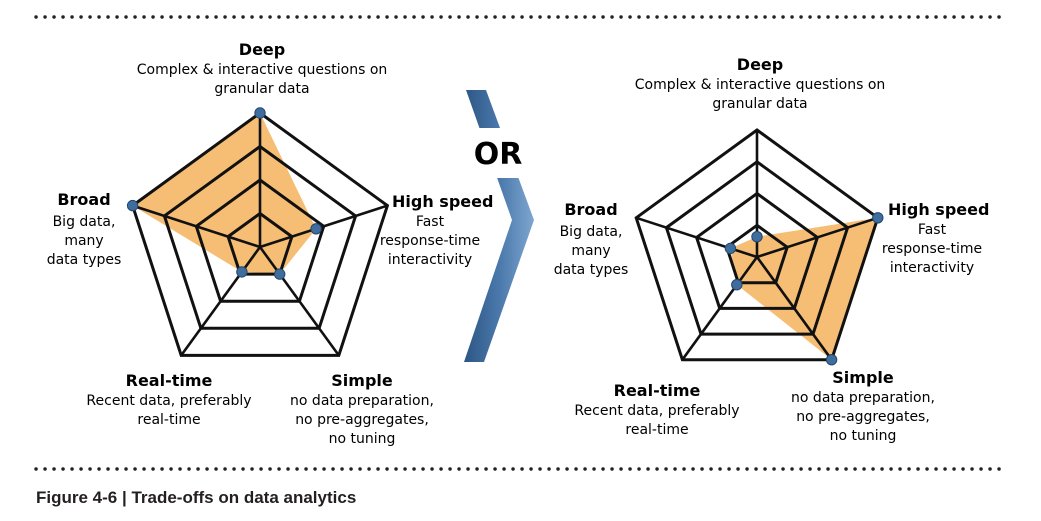 Image resolution: width=1041 pixels, height=521 pixels. What do you see at coordinates (362, 380) in the screenshot?
I see `left-radar-label-title-simple: Simple` at bounding box center [362, 380].